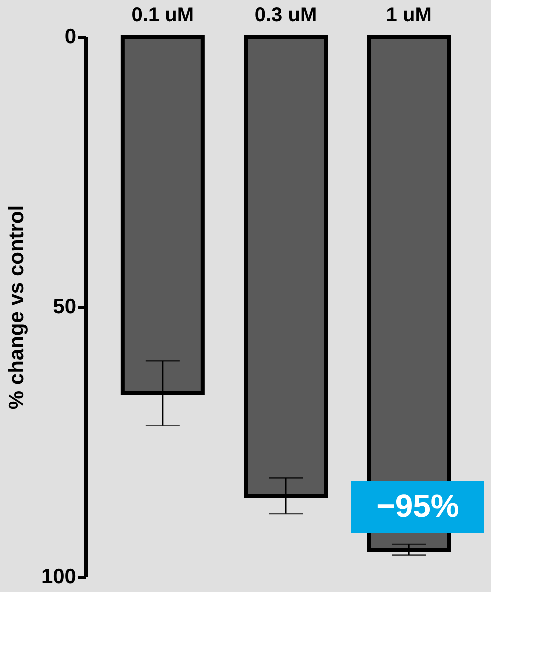 This screenshot has width=559, height=662. I want to click on x-tick-label: 1 uM, so click(409, 15).